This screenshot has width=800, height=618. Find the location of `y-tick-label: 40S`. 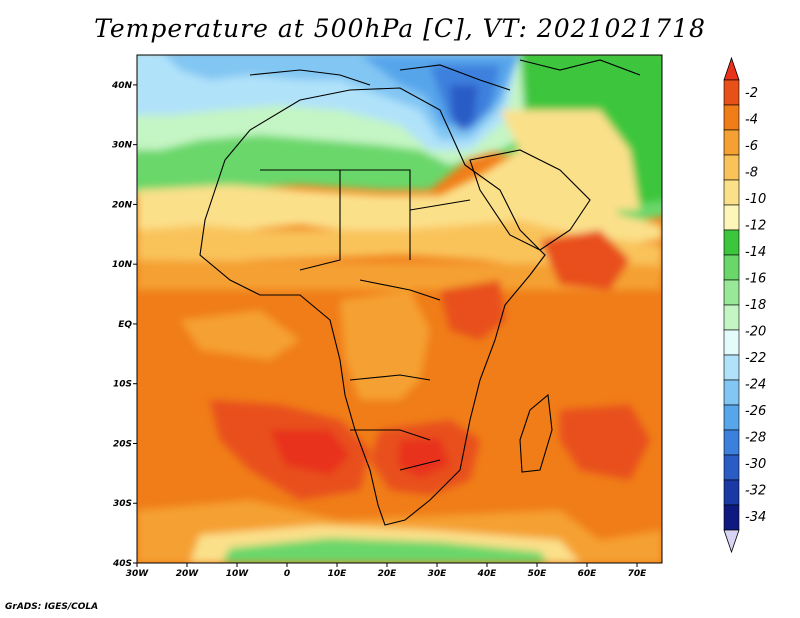

y-tick-label: 40S is located at coordinates (122, 564).